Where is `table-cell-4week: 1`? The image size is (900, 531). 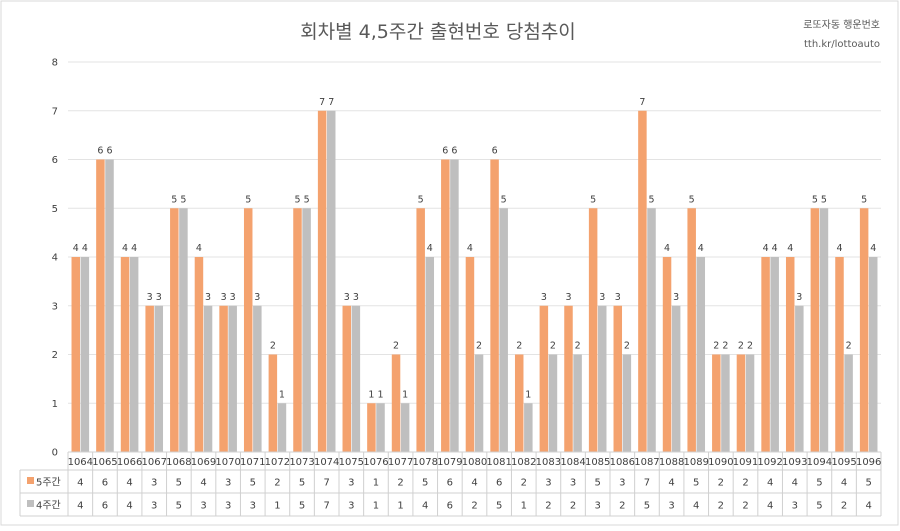 table-cell-4week: 1 is located at coordinates (376, 506).